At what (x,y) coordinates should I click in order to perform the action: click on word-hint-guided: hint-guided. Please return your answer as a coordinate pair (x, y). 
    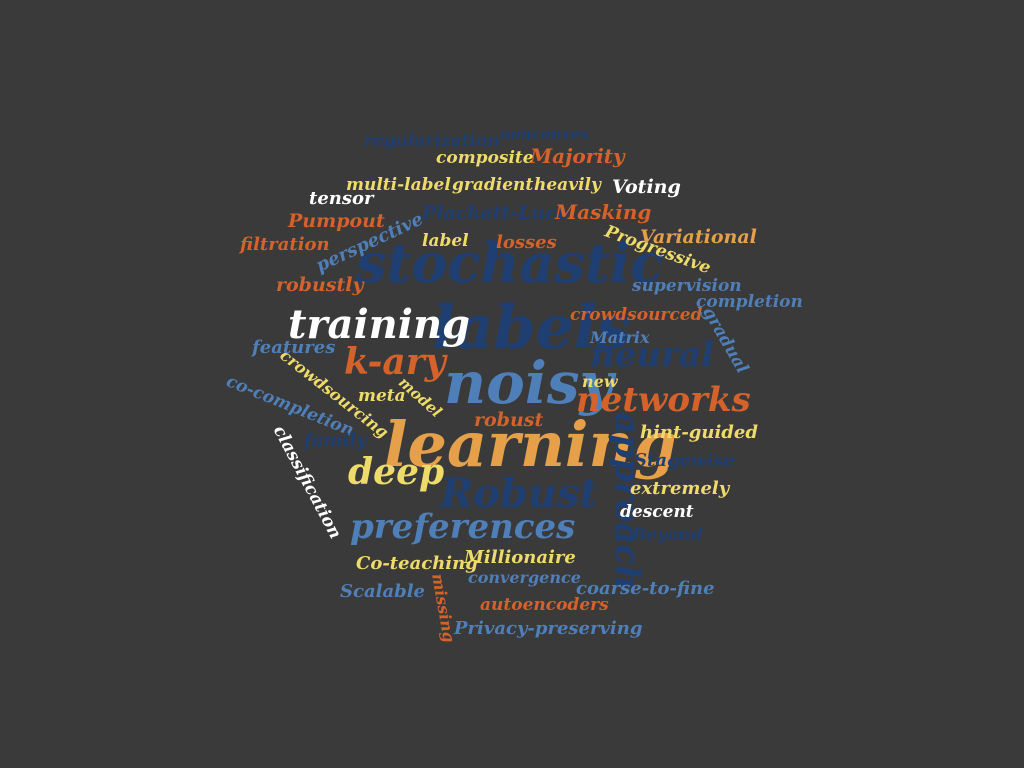
    Looking at the image, I should click on (699, 432).